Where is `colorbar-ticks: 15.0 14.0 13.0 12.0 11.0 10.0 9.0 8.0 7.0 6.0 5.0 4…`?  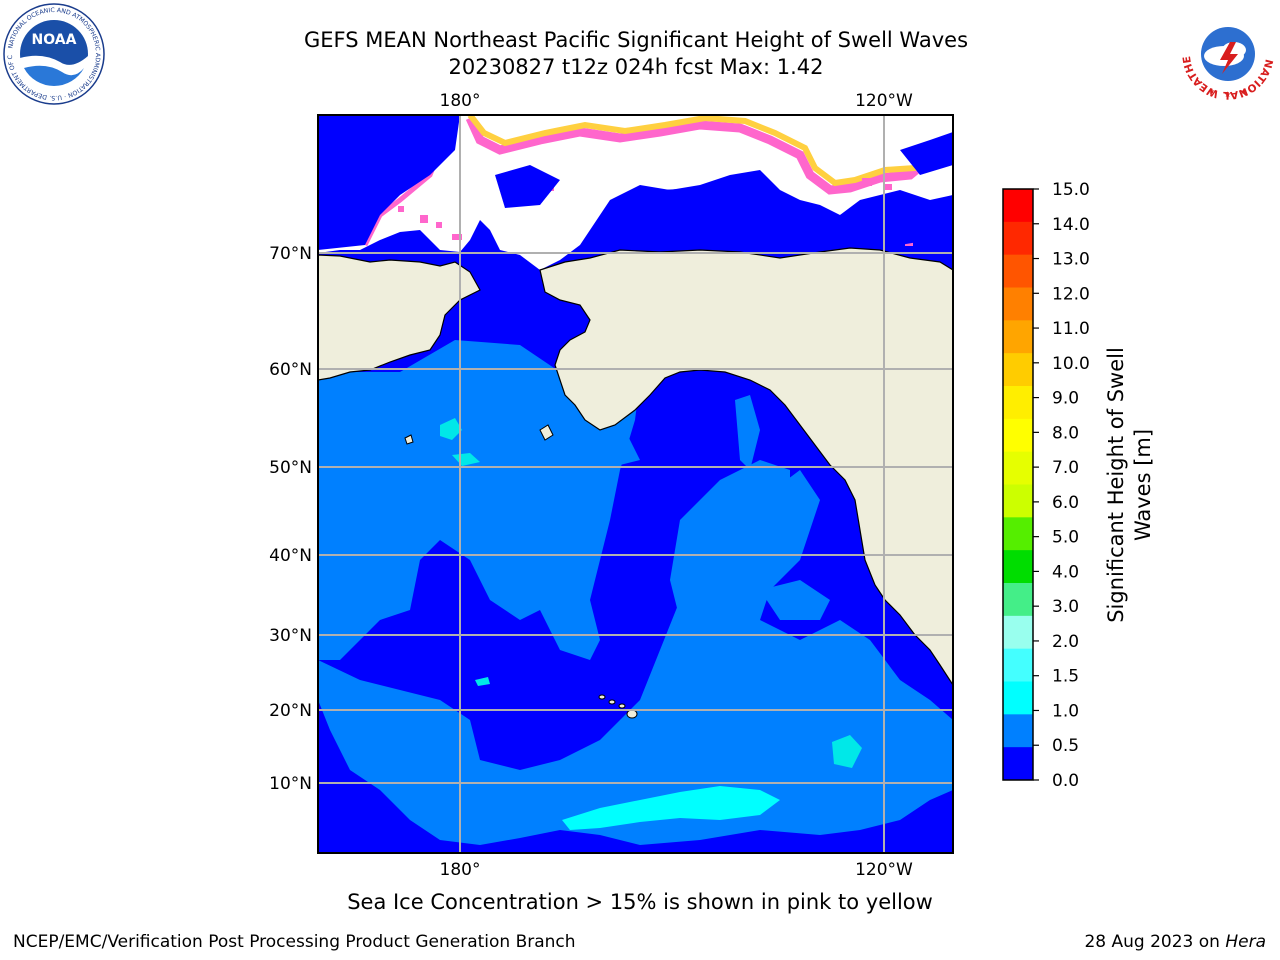
colorbar-ticks: 15.0 14.0 13.0 12.0 11.0 10.0 9.0 8.0 7.0 6.0 5.0 4… is located at coordinates (1061, 485).